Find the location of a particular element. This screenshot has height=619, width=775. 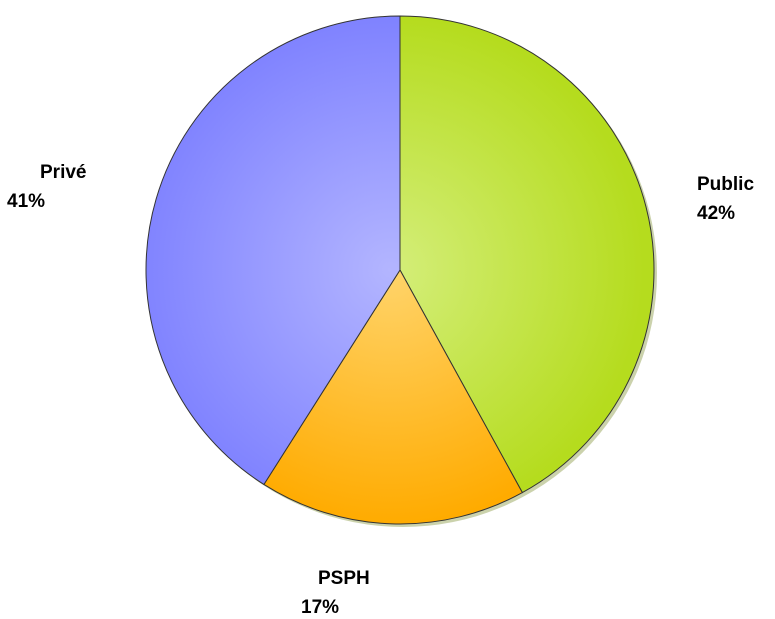

slice-label-value: 41% is located at coordinates (26, 201).